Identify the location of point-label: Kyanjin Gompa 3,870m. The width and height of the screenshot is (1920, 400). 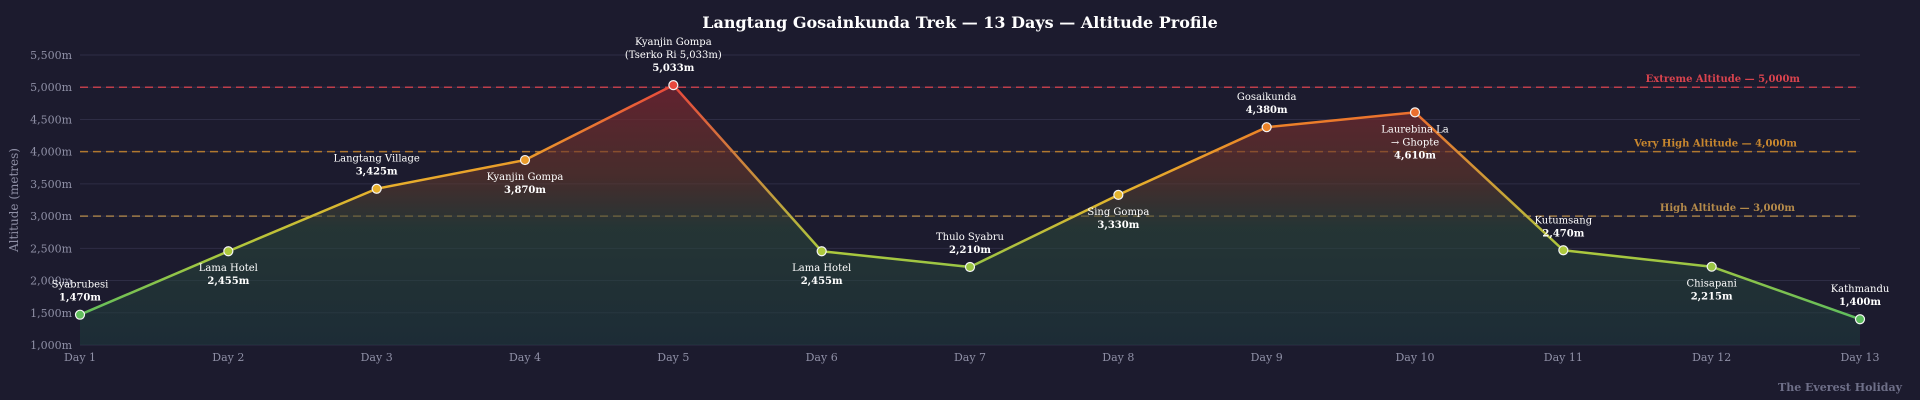
(525, 184).